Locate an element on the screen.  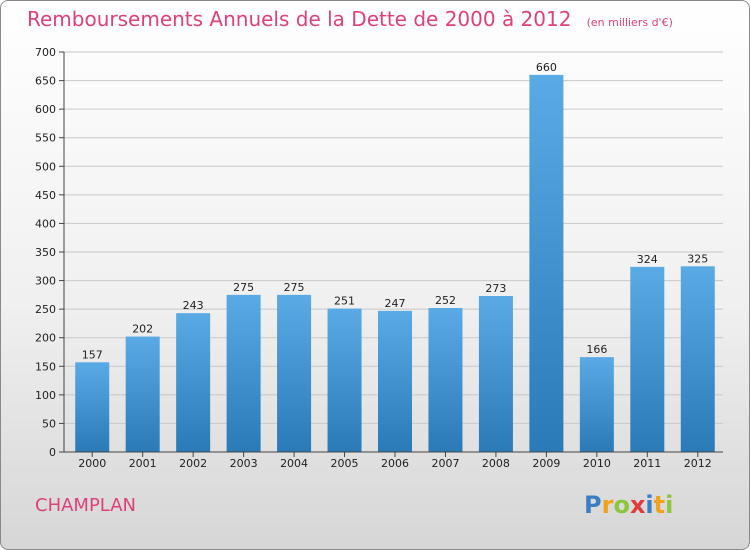
chart-title-unit: (en milliers d'€) is located at coordinates (629, 22).